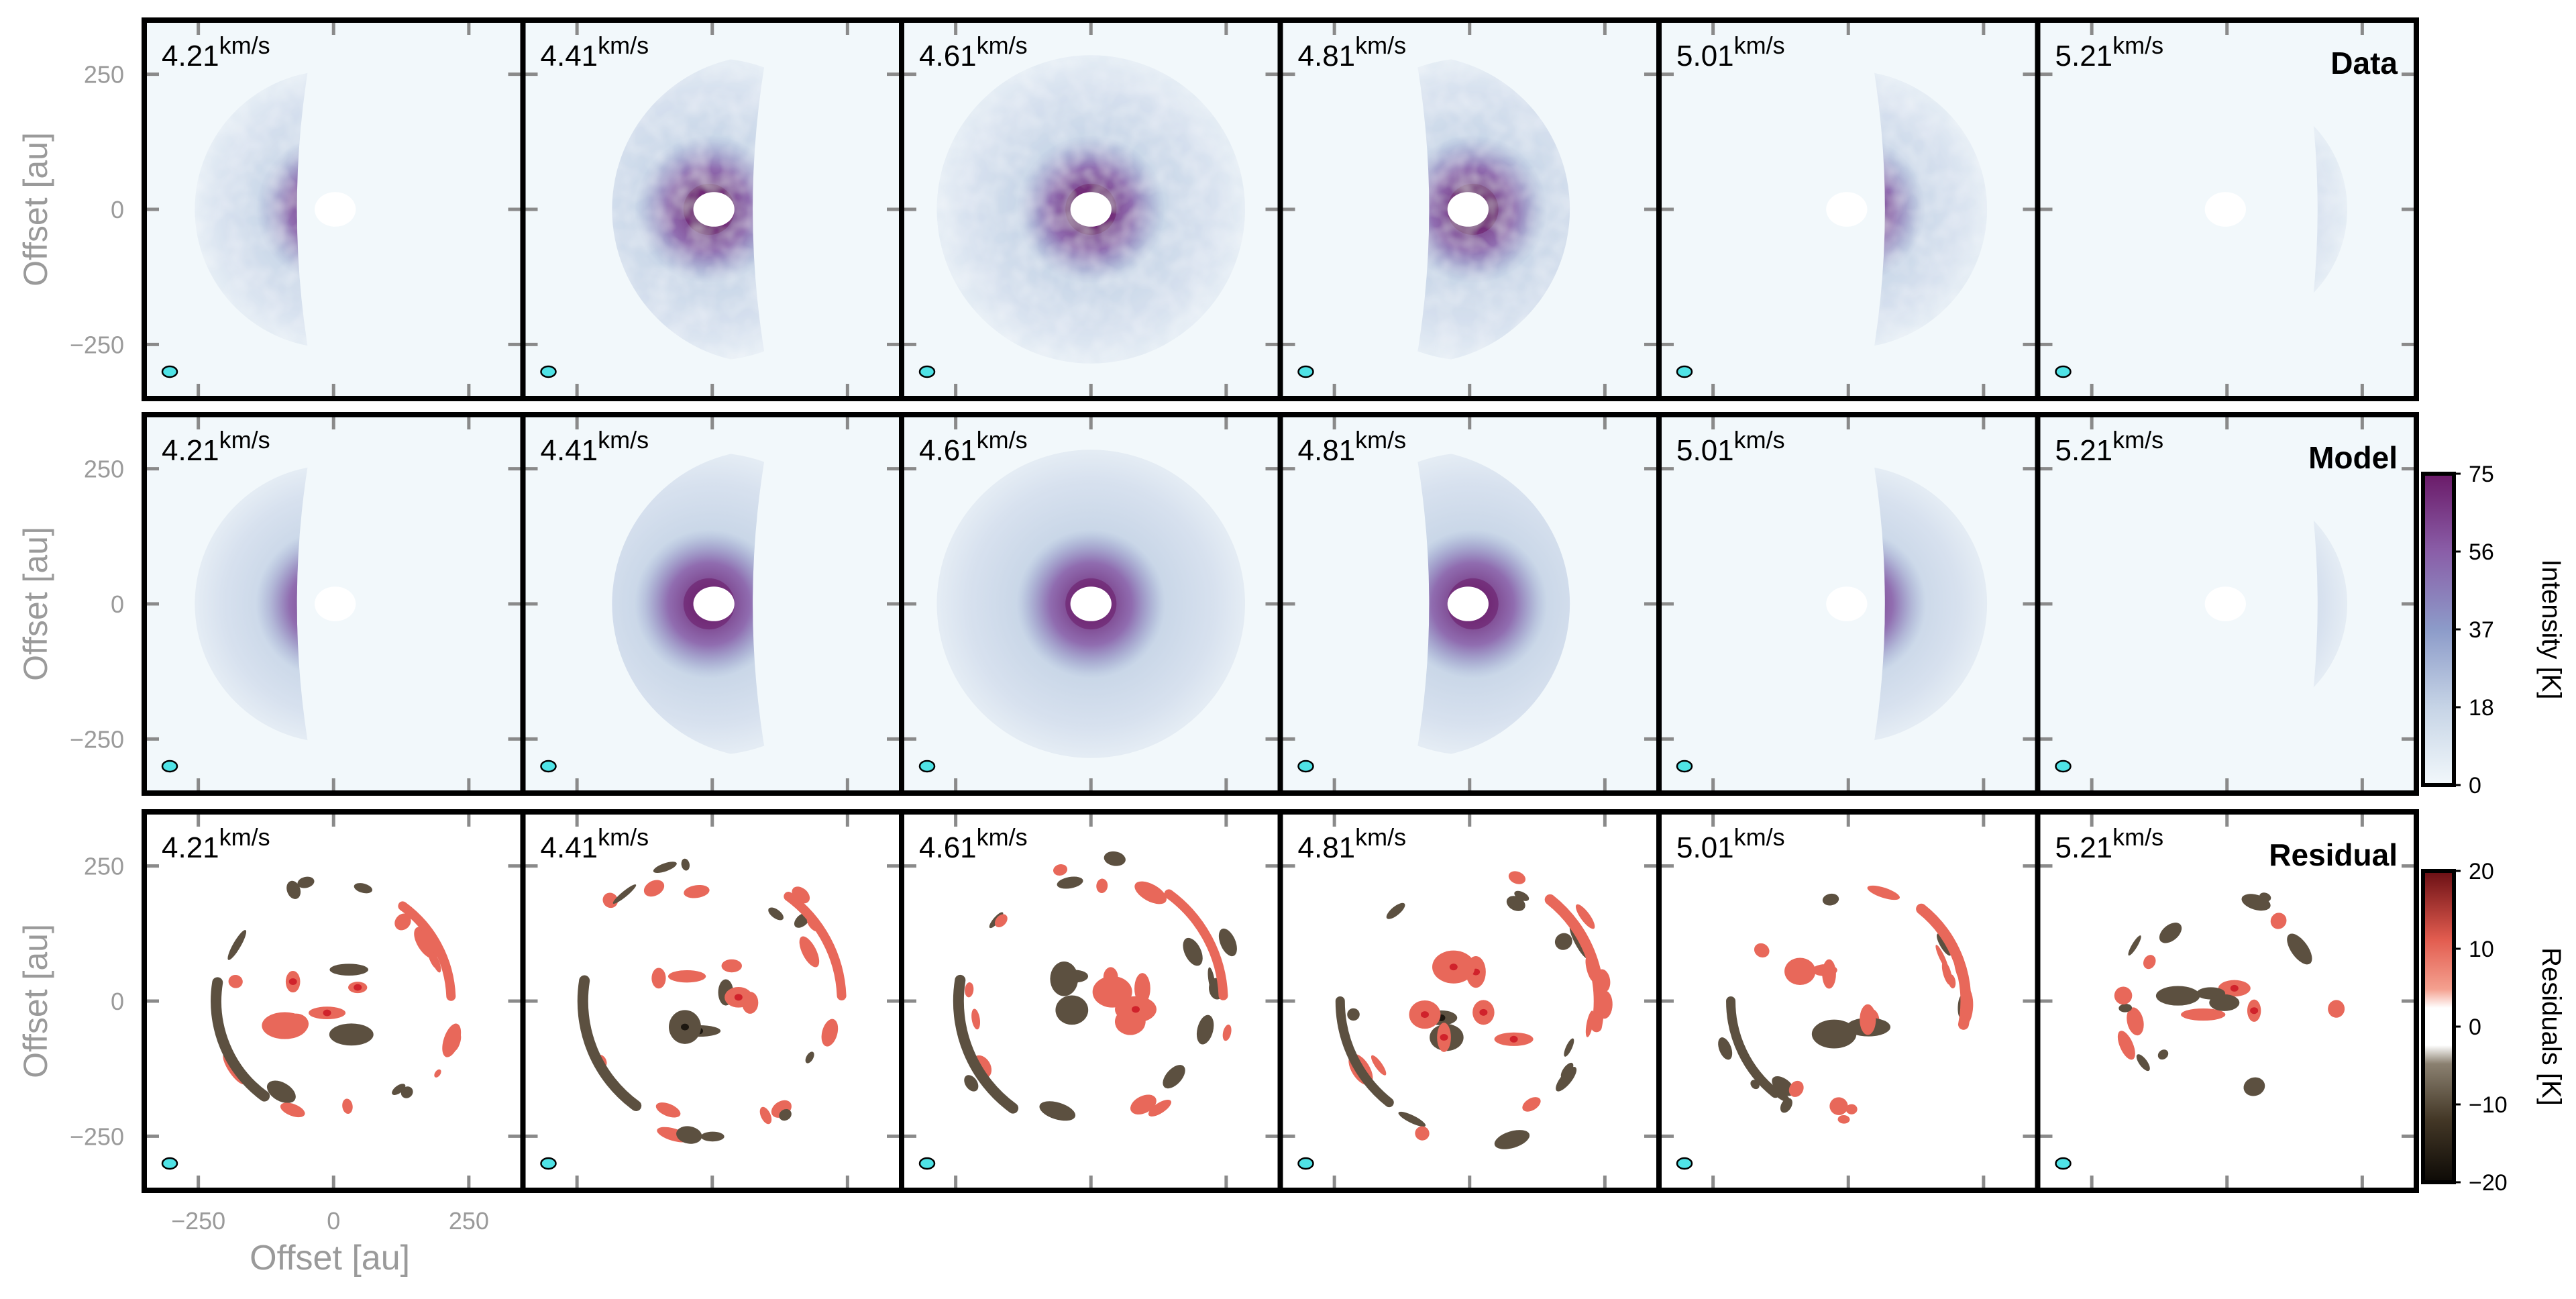 The width and height of the screenshot is (2576, 1299). What do you see at coordinates (684, 1027) in the screenshot?
I see `residual-negative-peak` at bounding box center [684, 1027].